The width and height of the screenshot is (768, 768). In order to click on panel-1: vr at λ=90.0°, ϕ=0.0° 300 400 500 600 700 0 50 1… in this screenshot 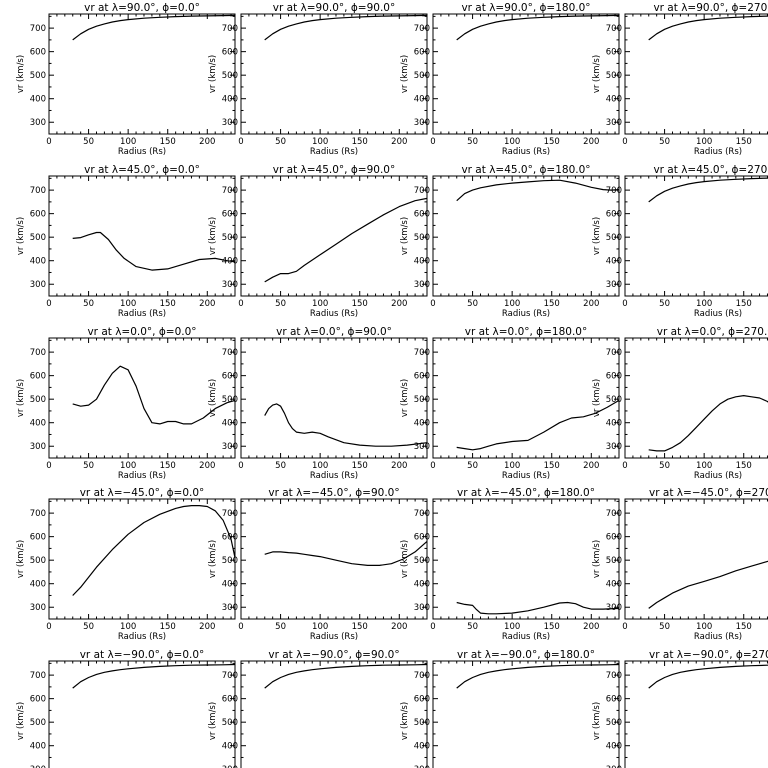, I will do `click(126, 79)`.